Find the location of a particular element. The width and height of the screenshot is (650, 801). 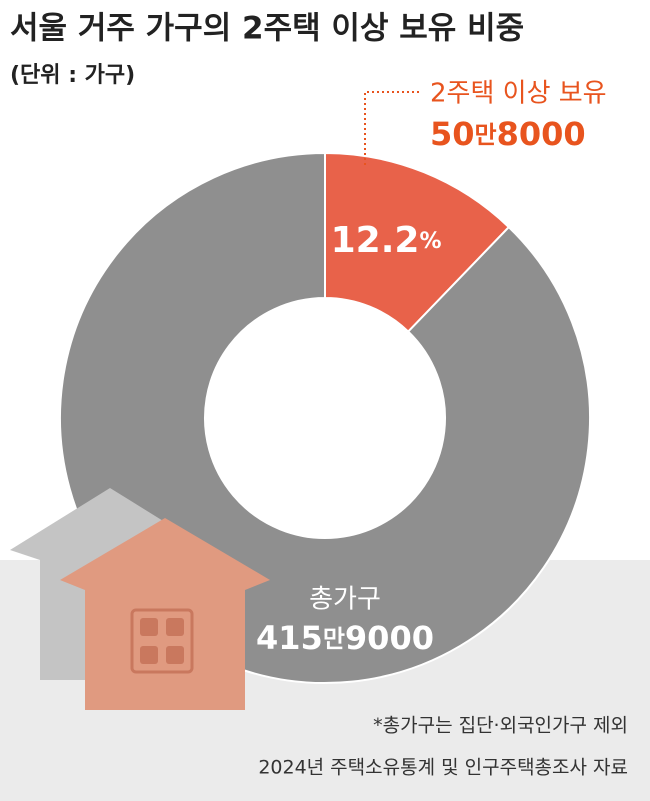

house-icons is located at coordinates (140, 599).